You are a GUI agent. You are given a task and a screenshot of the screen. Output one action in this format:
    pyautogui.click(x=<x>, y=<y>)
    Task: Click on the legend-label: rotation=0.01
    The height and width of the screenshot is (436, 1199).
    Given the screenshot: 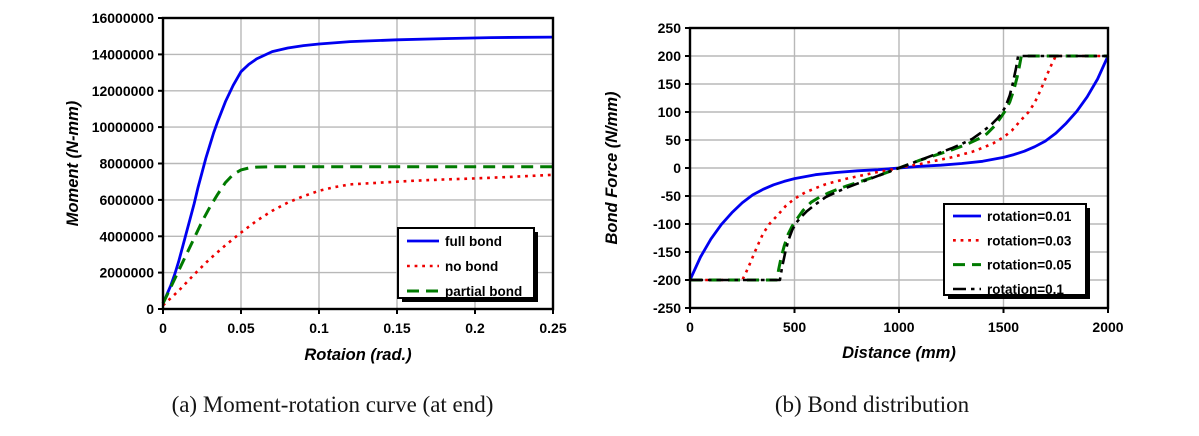 What is the action you would take?
    pyautogui.click(x=1029, y=216)
    